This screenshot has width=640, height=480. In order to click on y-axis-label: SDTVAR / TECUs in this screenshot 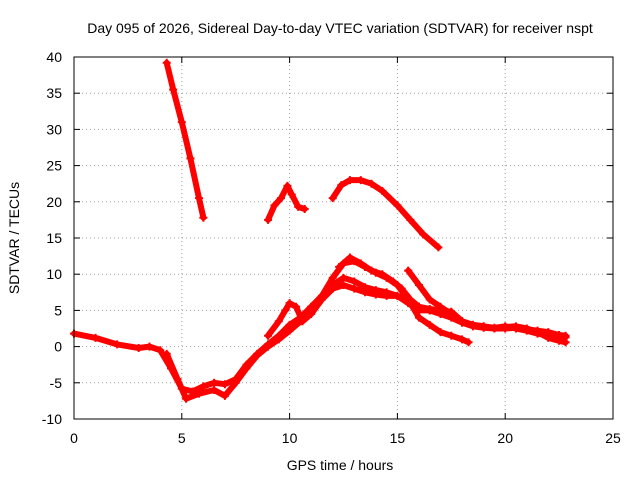, I will do `click(14, 238)`.